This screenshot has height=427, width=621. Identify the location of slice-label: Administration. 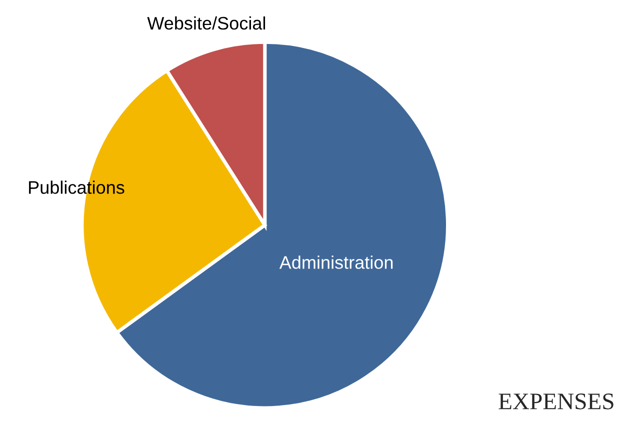
(336, 262).